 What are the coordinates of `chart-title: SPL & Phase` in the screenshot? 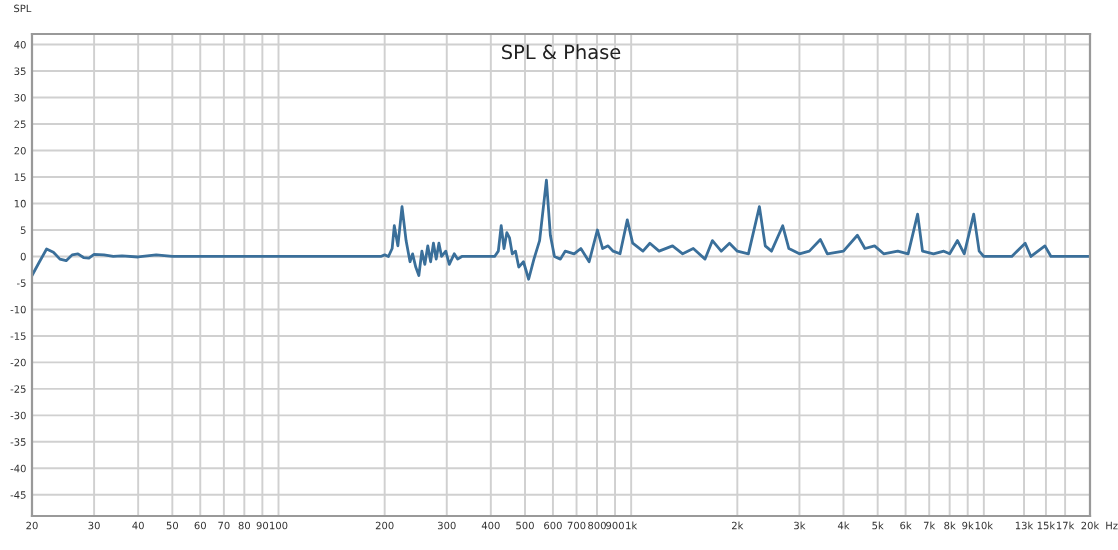 It's located at (561, 52).